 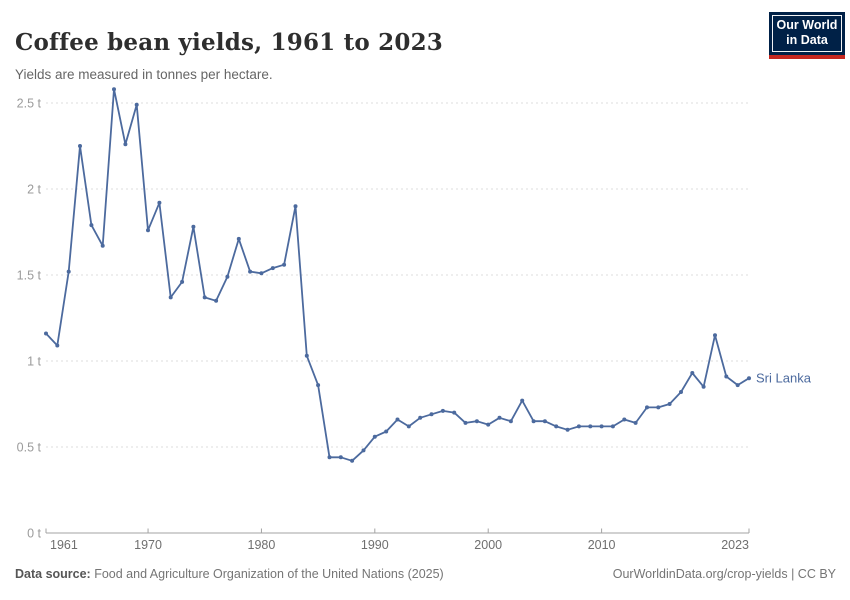 I want to click on owid-logo-text: Our World in Data, so click(x=807, y=33).